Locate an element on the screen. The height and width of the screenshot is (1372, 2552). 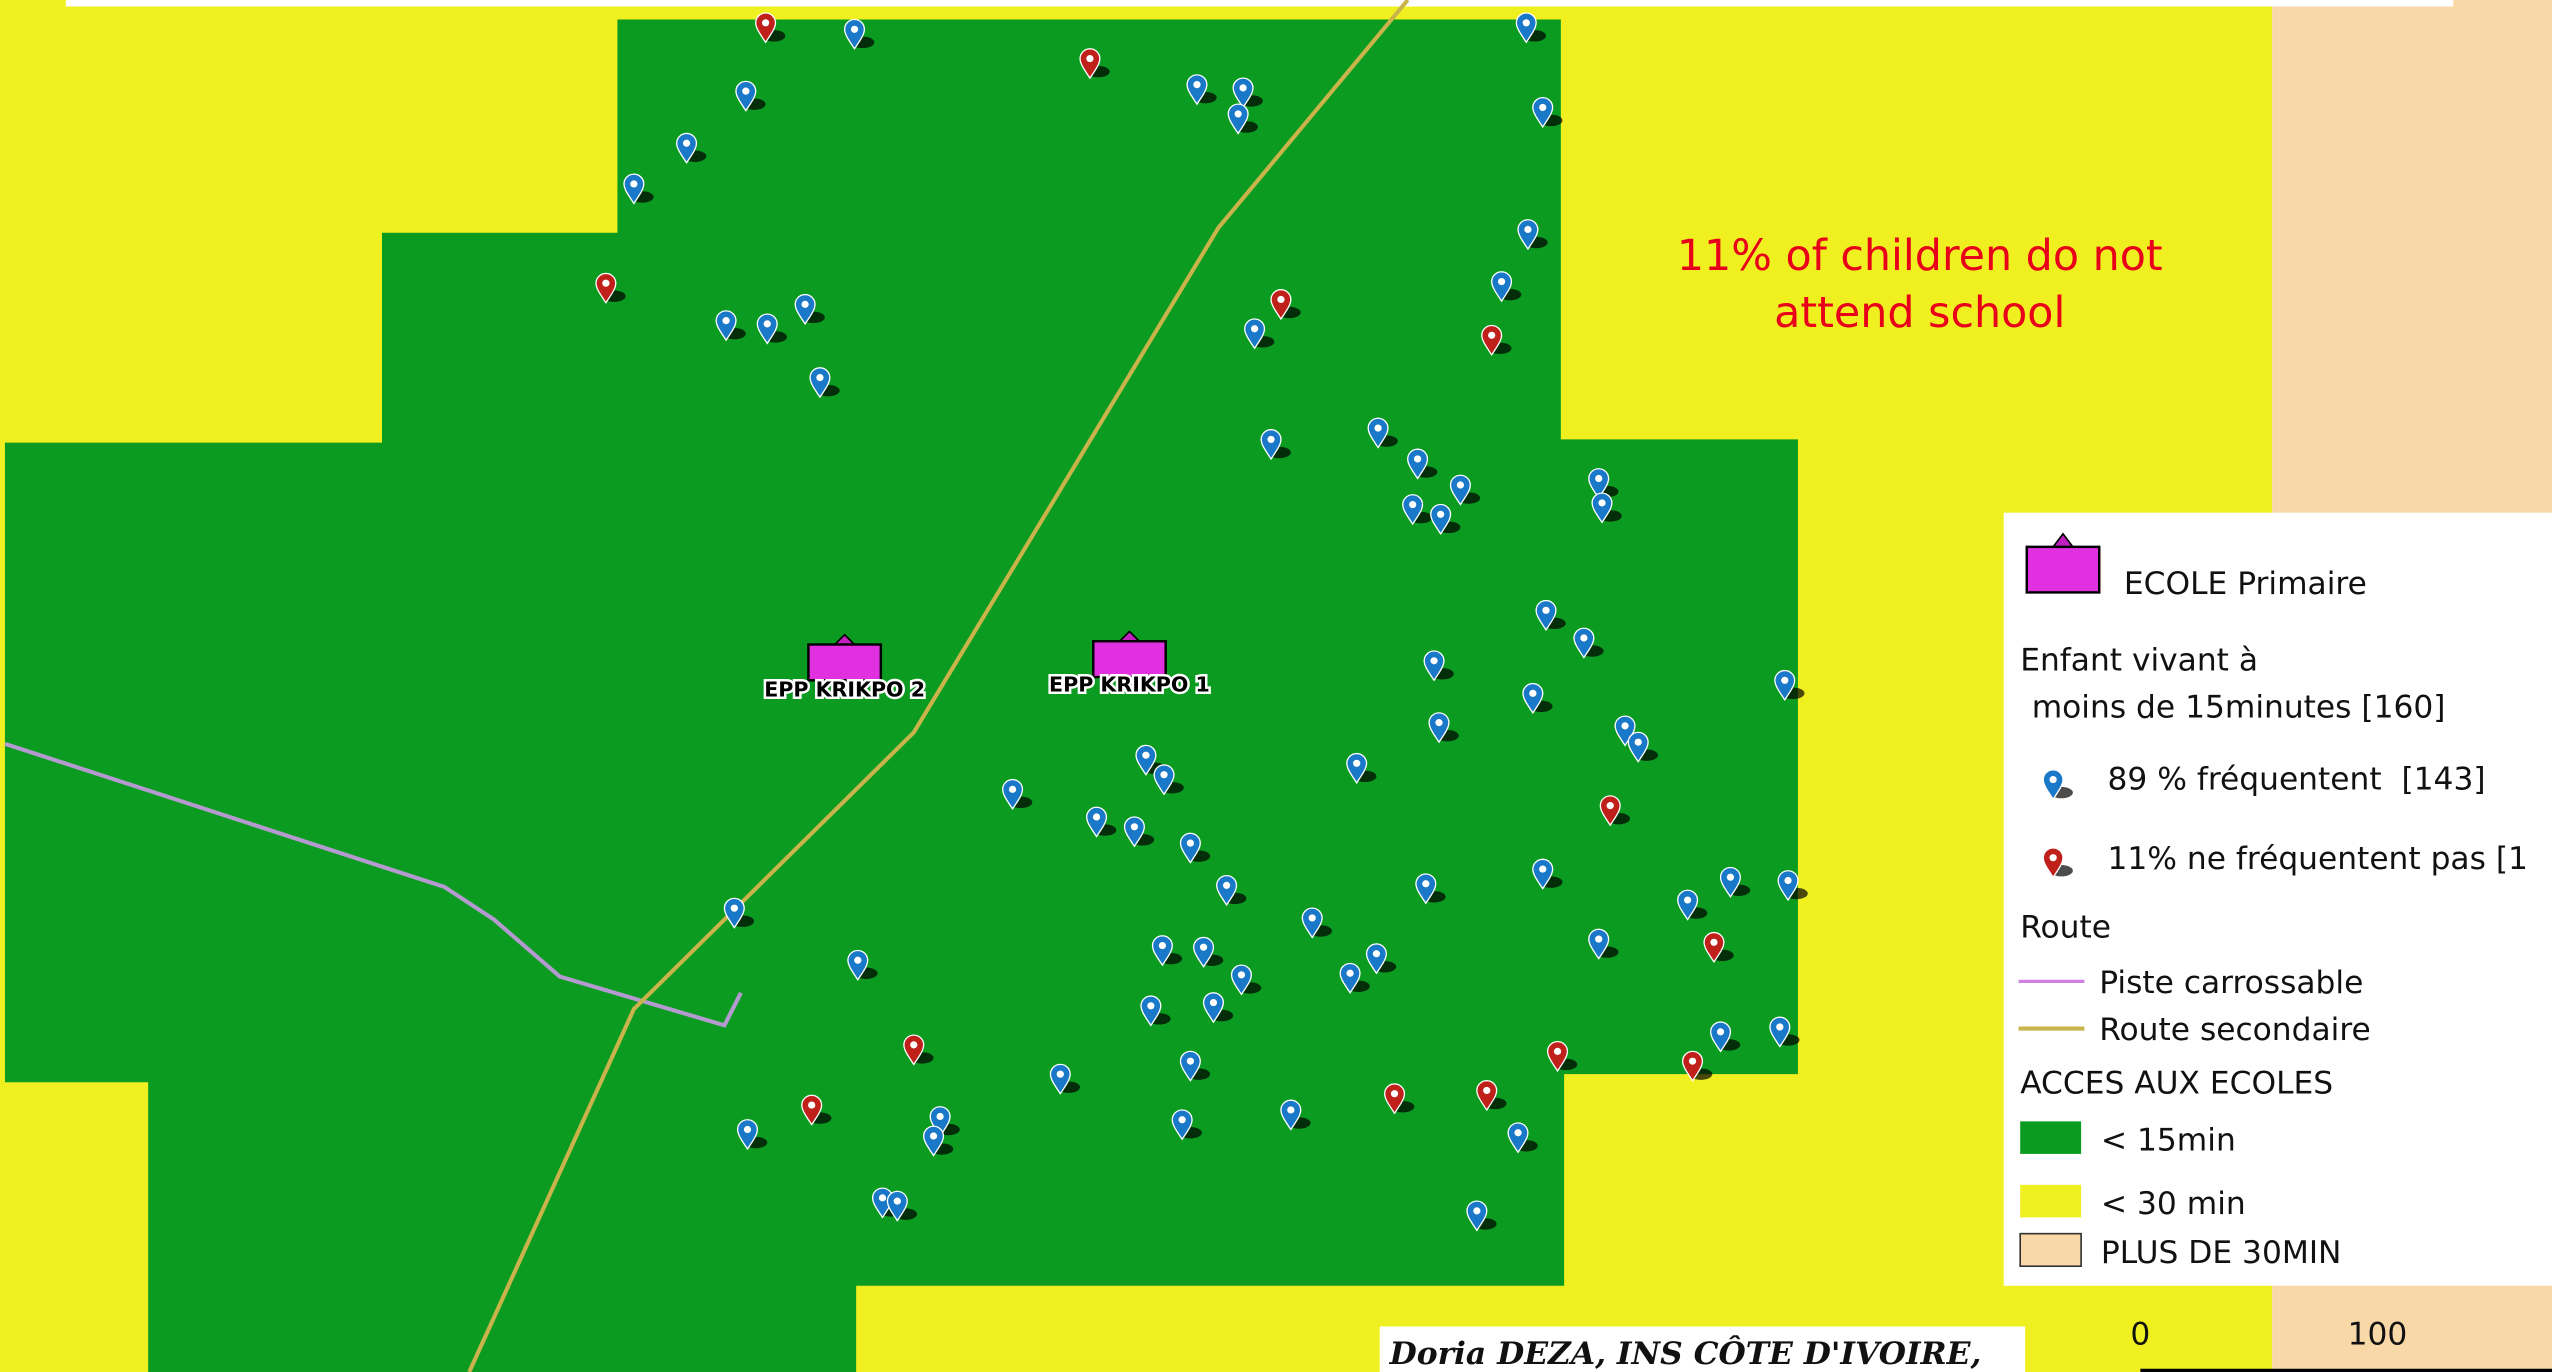
legend-label: 11% ne fréquentent pas [1 is located at coordinates (2317, 859).